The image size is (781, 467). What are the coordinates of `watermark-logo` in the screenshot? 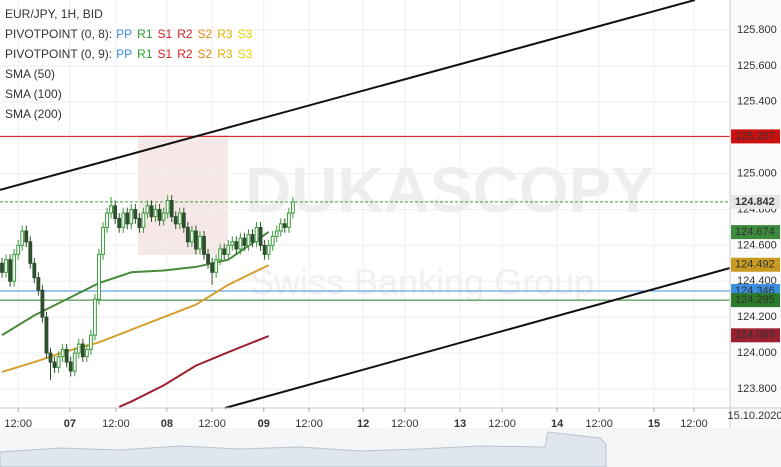 It's located at (183, 195).